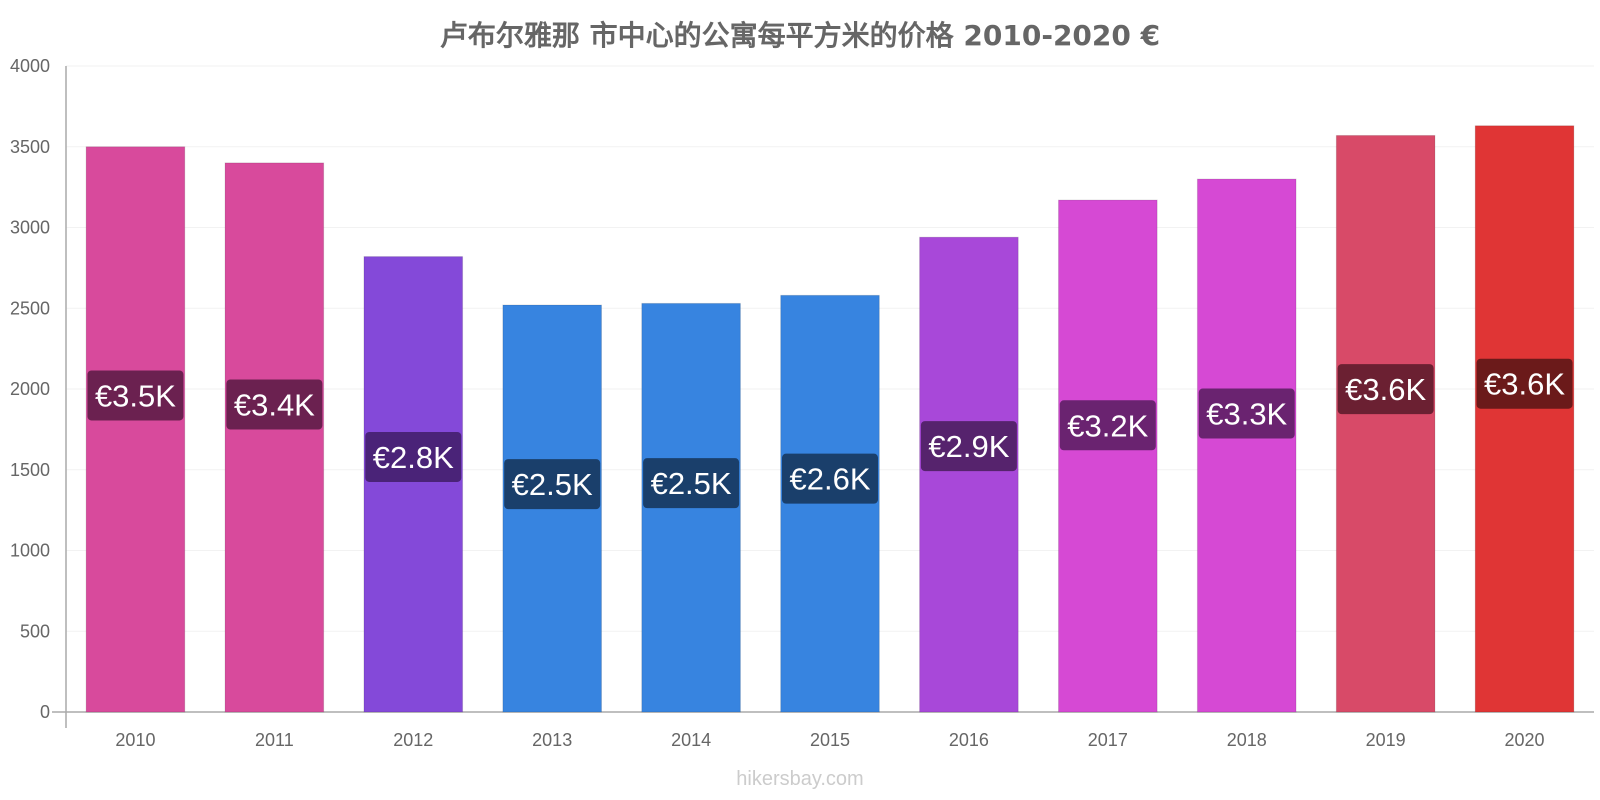  I want to click on y-tick-label: 2000, so click(30, 389).